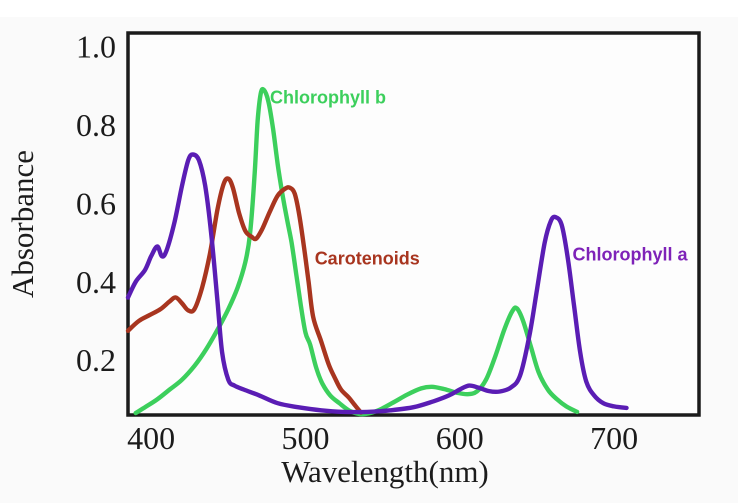 The height and width of the screenshot is (503, 738). Describe the element at coordinates (367, 258) in the screenshot. I see `series-label-carotenoids: Carotenoids` at that location.